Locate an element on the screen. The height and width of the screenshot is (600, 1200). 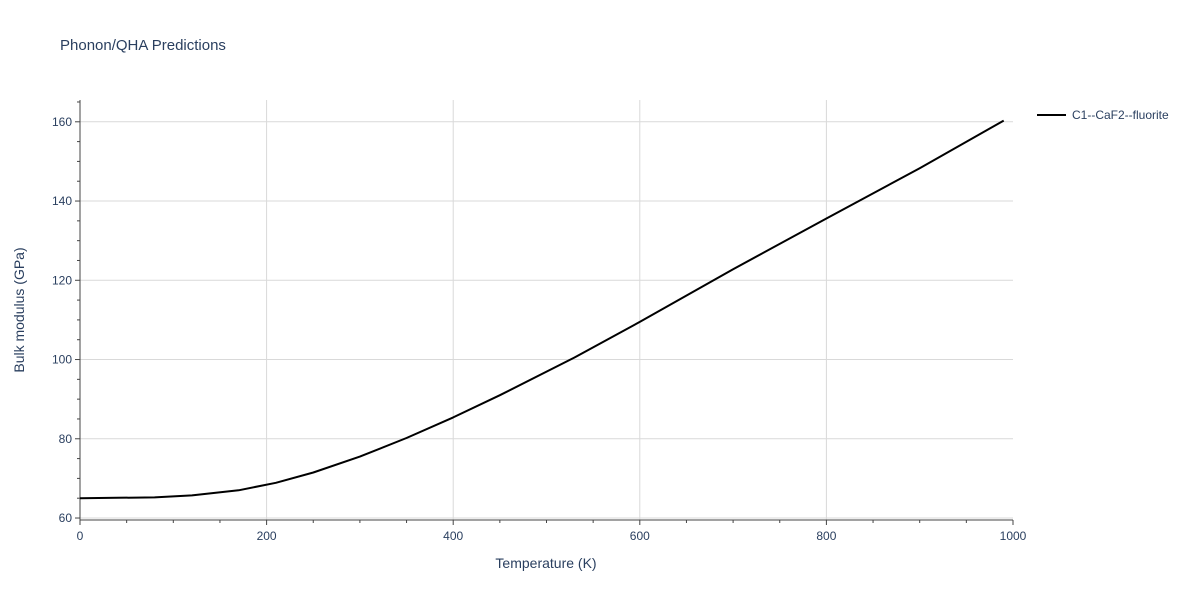
x-tick-label: 0 is located at coordinates (80, 536).